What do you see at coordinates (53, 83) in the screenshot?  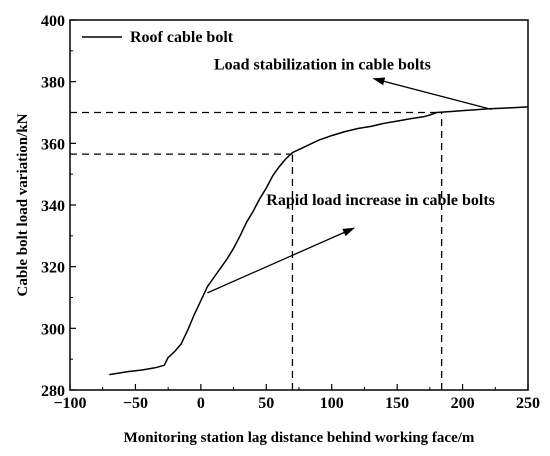 I see `y-tick-label: 380` at bounding box center [53, 83].